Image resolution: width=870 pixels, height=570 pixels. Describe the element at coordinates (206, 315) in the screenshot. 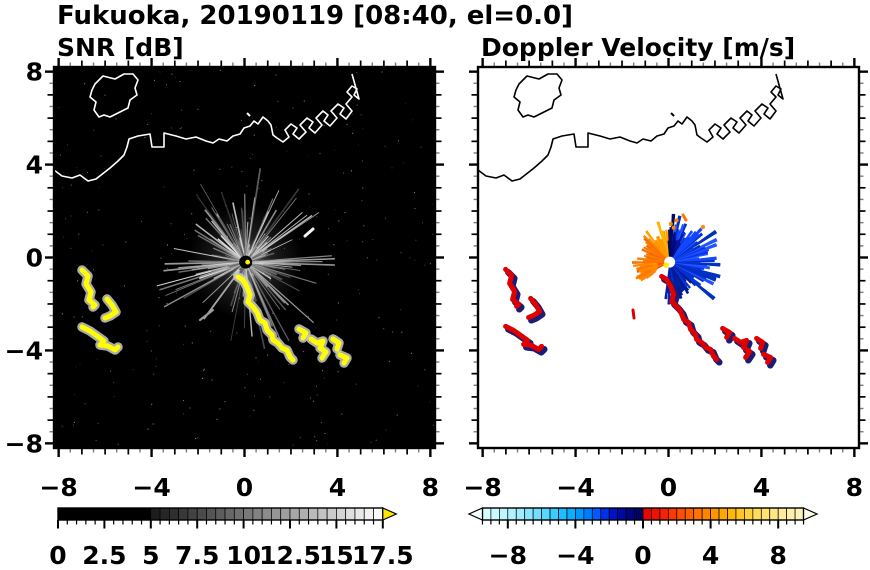

I see `snr-gray-streak` at that location.